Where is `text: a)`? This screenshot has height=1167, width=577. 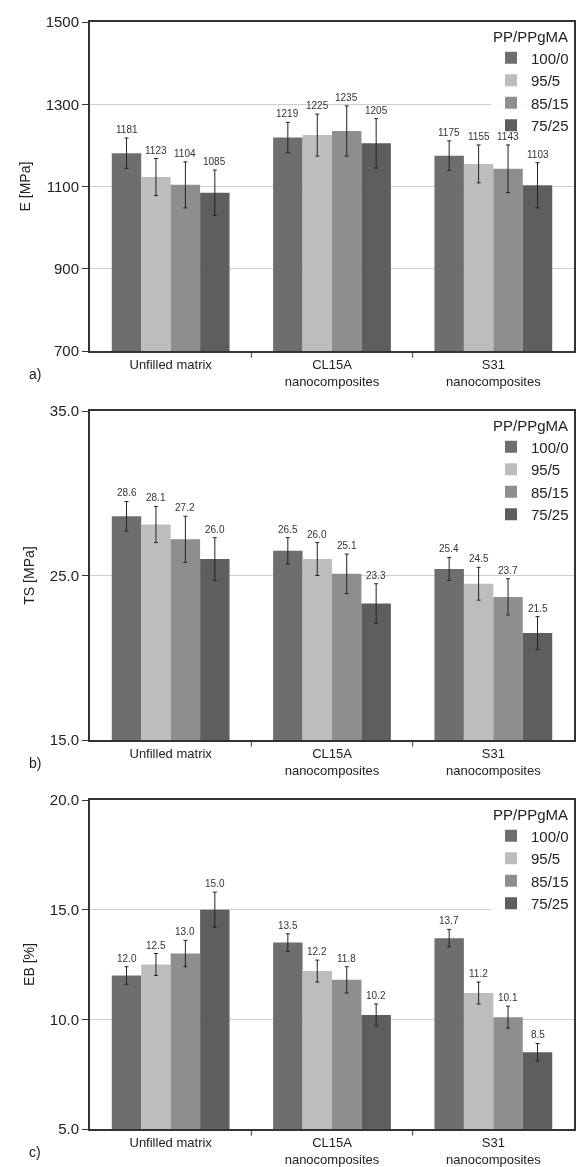
text: a) is located at coordinates (35, 374).